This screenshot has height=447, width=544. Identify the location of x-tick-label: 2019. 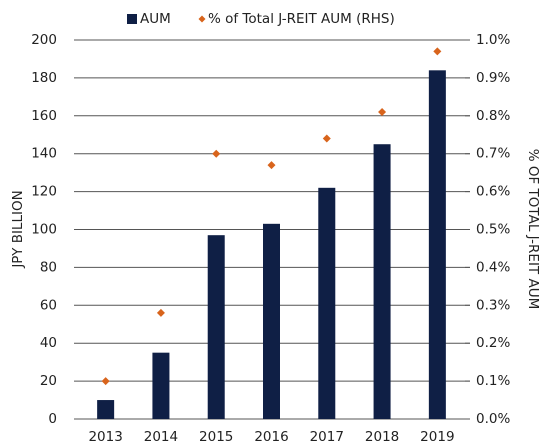
(437, 437).